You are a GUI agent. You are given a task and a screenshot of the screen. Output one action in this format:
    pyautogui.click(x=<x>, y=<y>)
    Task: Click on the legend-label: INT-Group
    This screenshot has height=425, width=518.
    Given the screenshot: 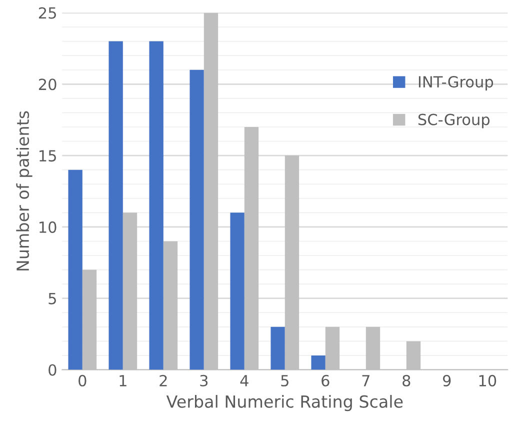 What is the action you would take?
    pyautogui.click(x=456, y=83)
    